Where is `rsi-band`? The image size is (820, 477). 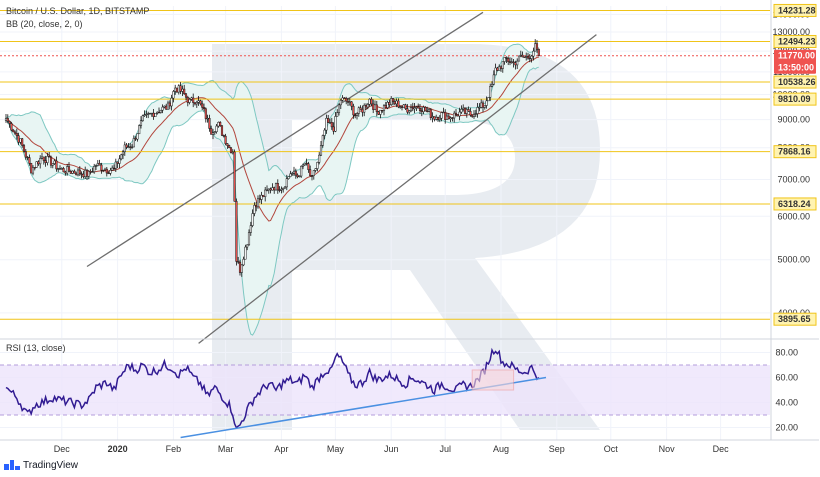
rsi-band is located at coordinates (385, 390).